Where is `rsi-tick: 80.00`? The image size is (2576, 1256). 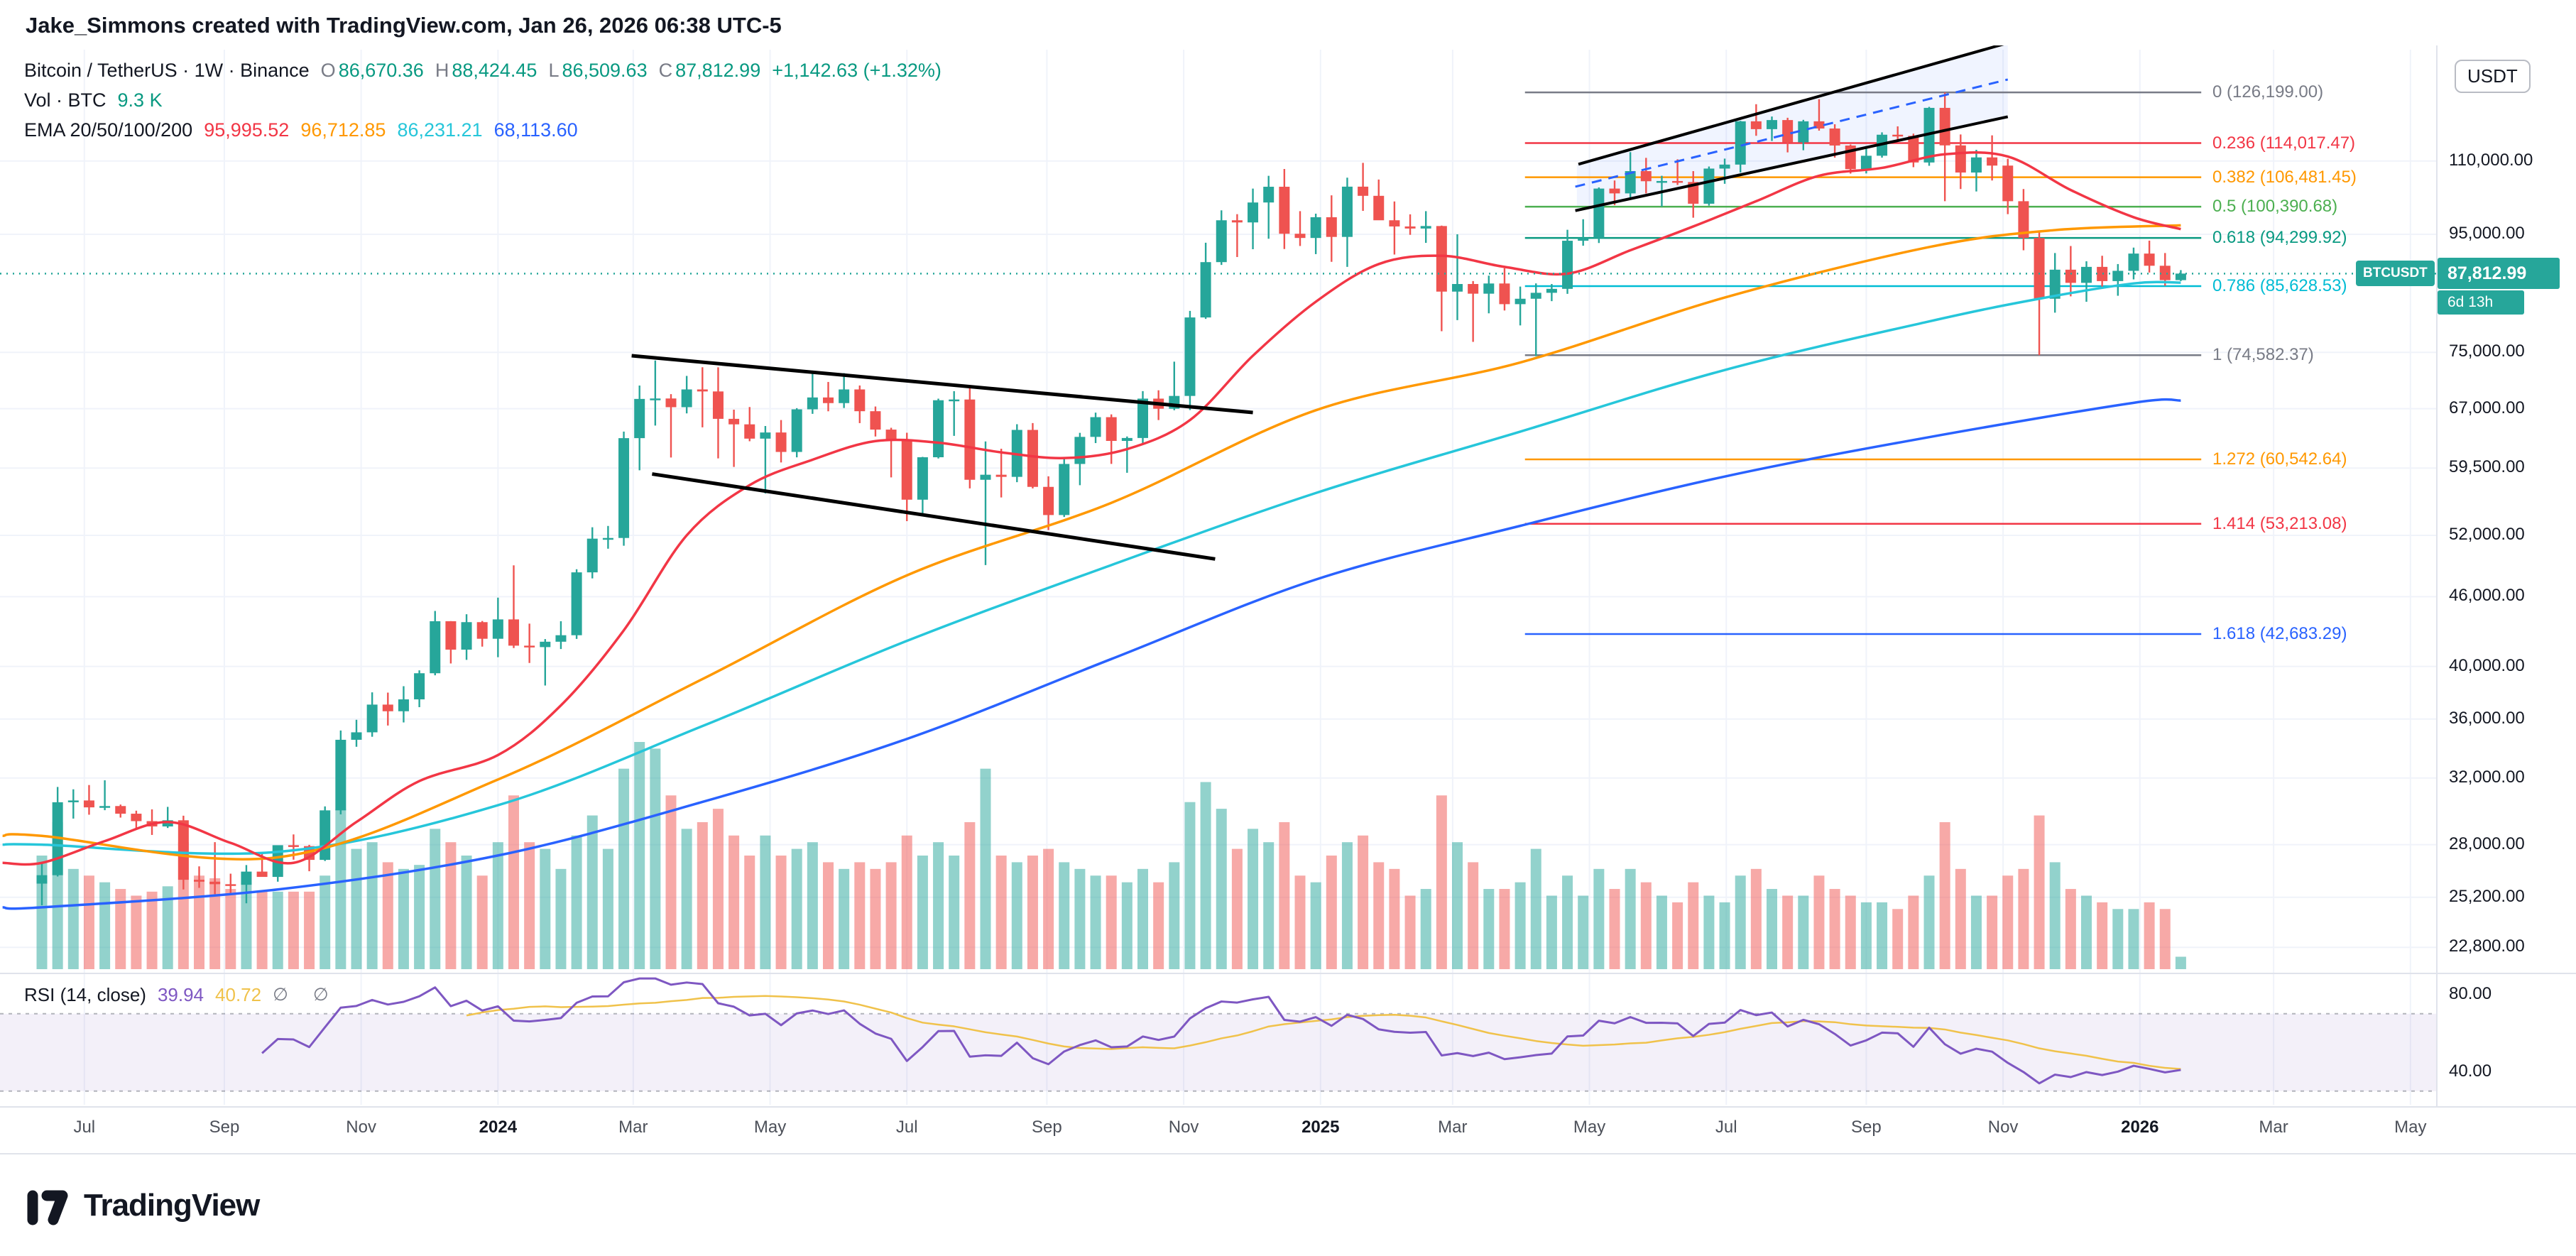 rsi-tick: 80.00 is located at coordinates (2470, 993).